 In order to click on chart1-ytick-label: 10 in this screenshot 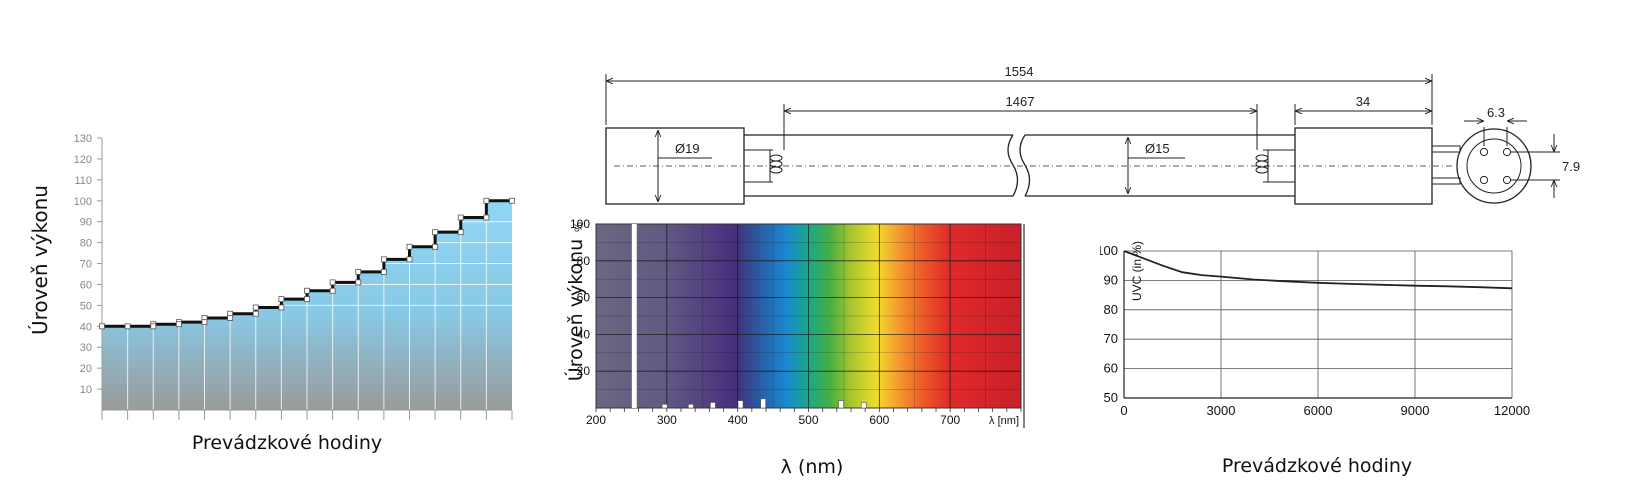, I will do `click(86, 390)`.